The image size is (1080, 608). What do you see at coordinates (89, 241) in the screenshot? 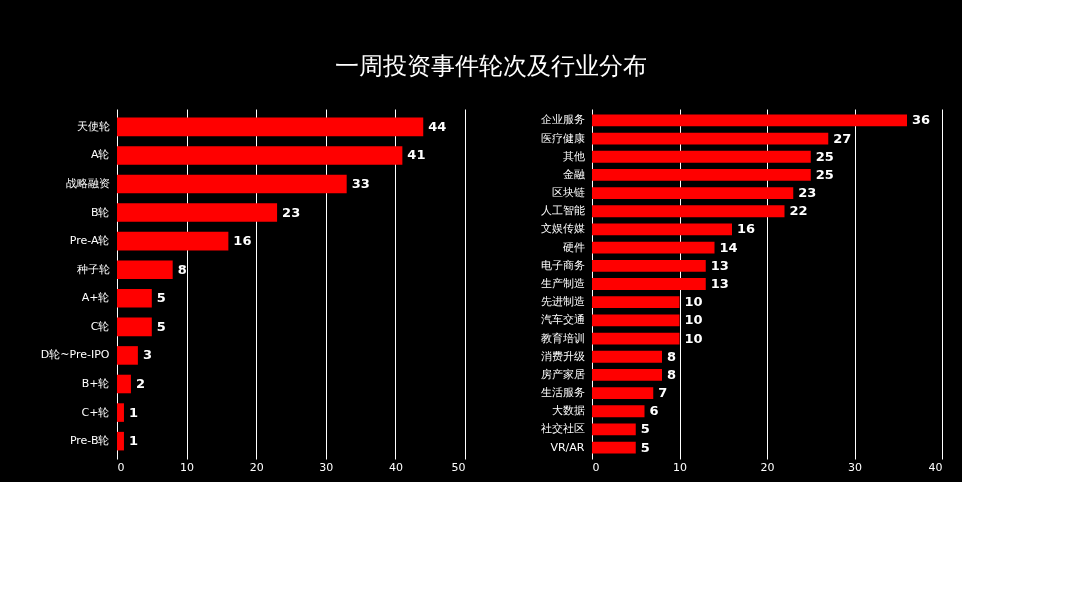
I see `y-tick-label: Pre-A轮` at bounding box center [89, 241].